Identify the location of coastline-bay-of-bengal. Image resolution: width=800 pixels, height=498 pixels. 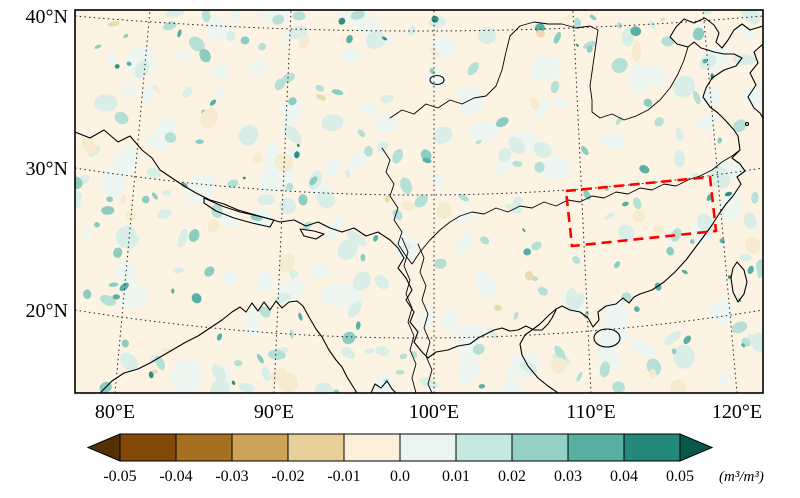
(228, 346).